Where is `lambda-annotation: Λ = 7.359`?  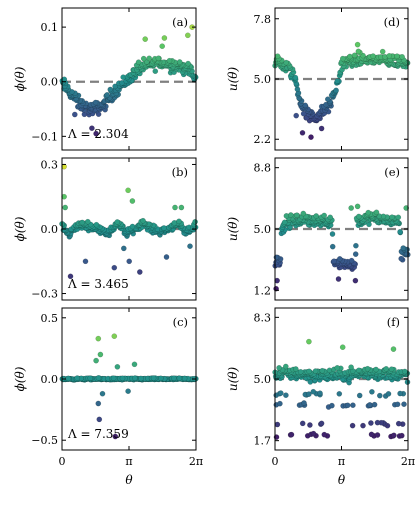 lambda-annotation: Λ = 7.359 is located at coordinates (98, 434).